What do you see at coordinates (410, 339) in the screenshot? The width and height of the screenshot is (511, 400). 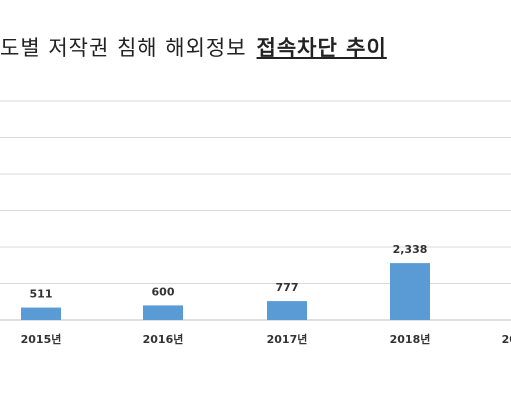 I see `category-label: 2018년` at bounding box center [410, 339].